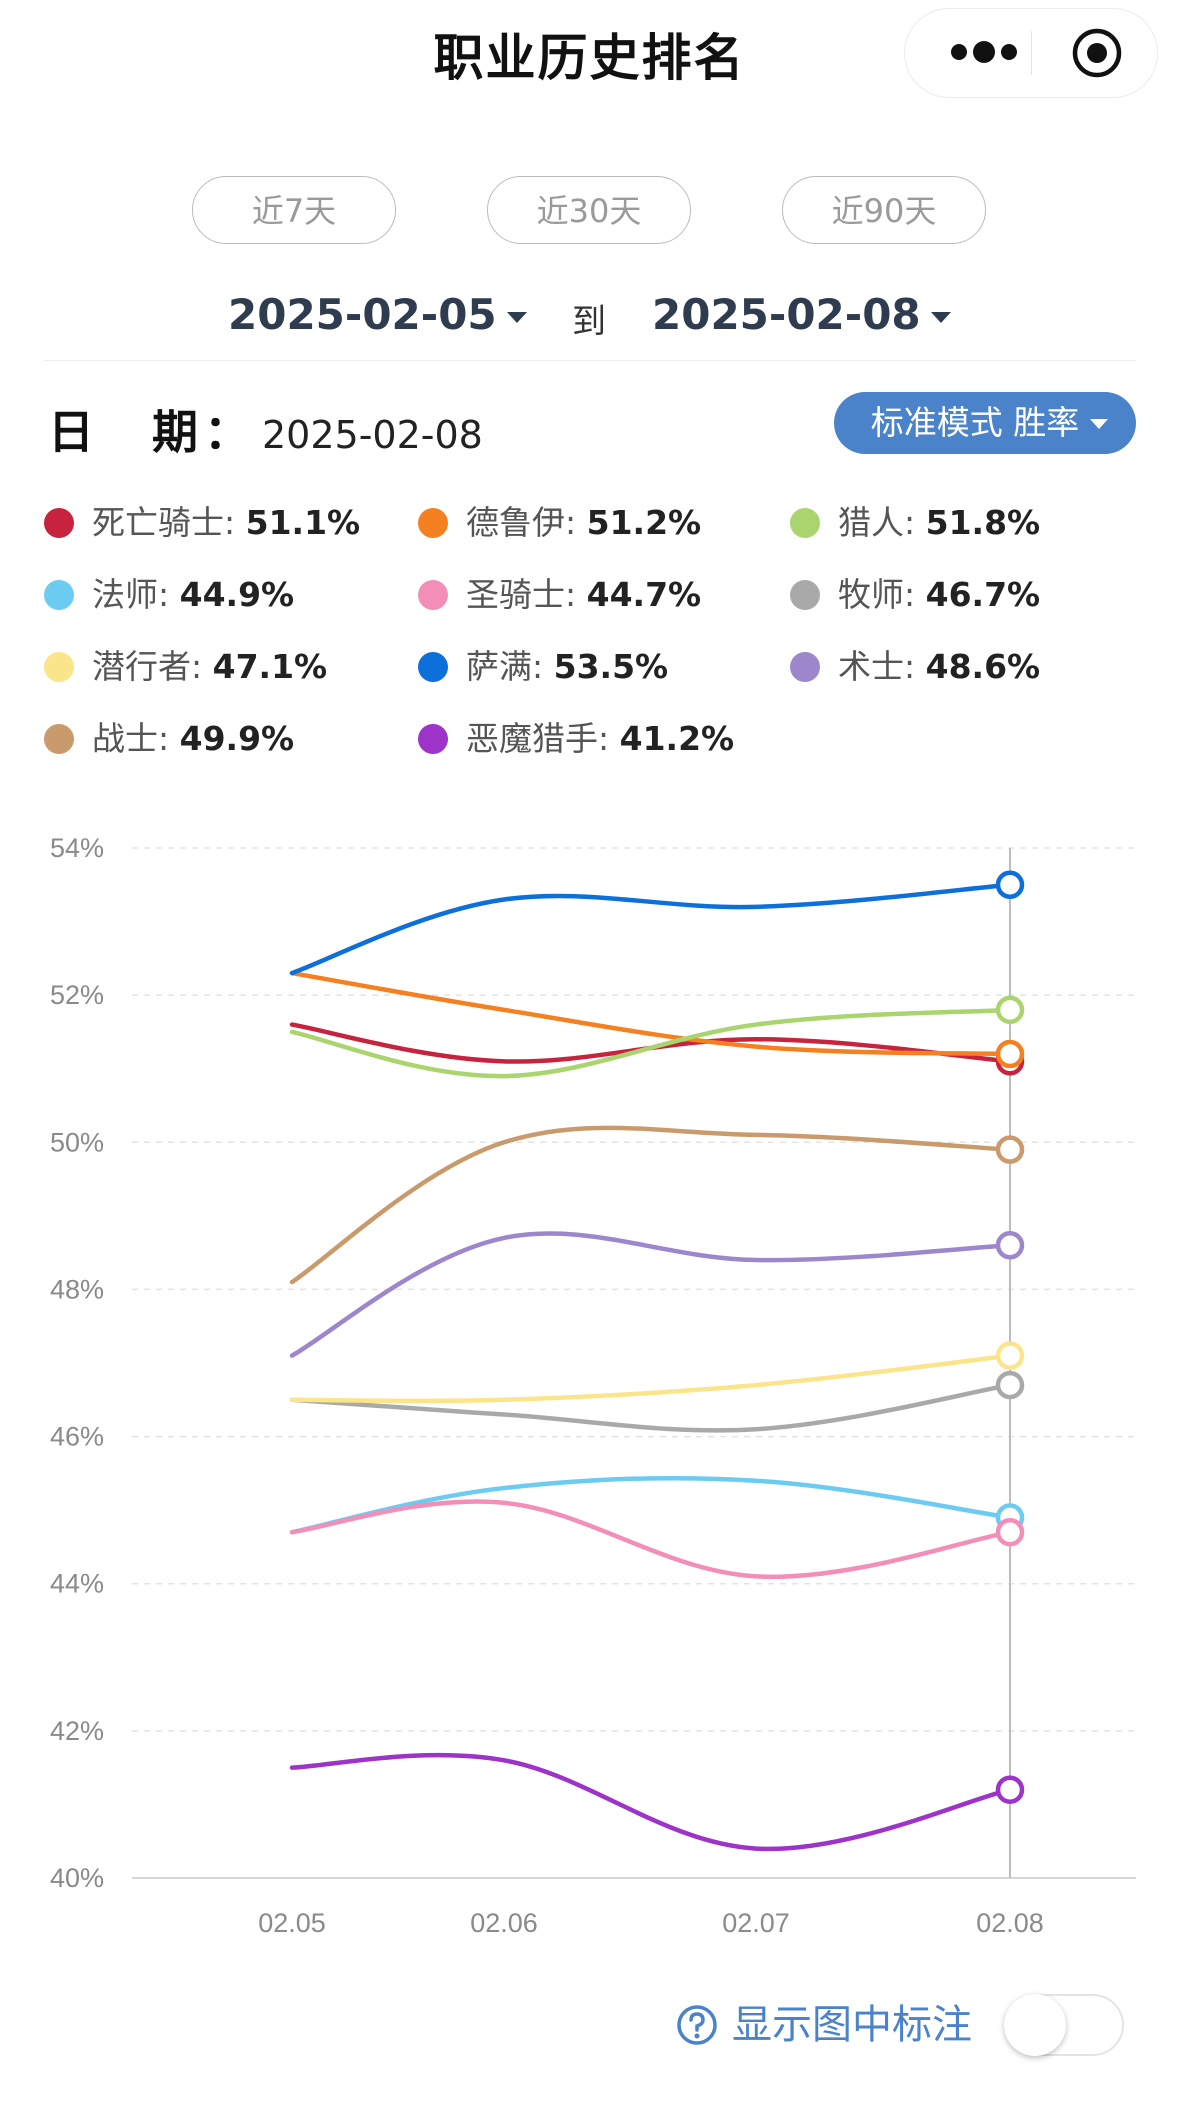 The image size is (1179, 2109). What do you see at coordinates (125, 738) in the screenshot?
I see `legend-name: 战士` at bounding box center [125, 738].